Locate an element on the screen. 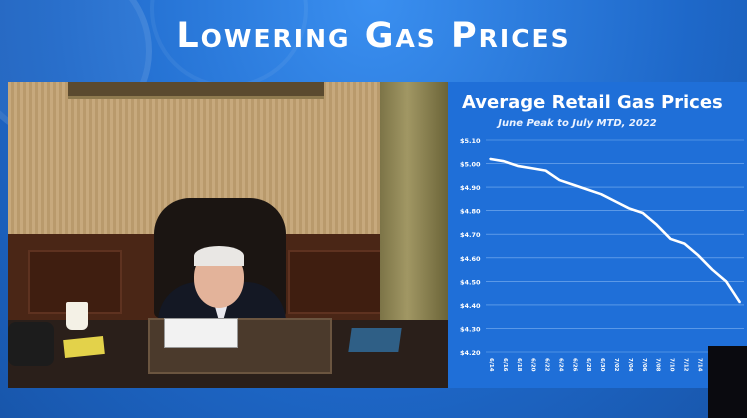  y-tick-label: $4.60 is located at coordinates (470, 259).